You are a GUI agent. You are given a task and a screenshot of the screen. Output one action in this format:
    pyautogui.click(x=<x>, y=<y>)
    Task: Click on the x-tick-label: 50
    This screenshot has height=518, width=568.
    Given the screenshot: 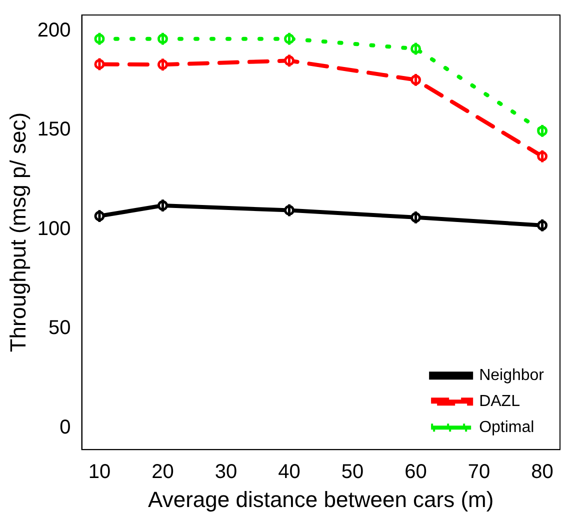 What is the action you would take?
    pyautogui.click(x=352, y=472)
    